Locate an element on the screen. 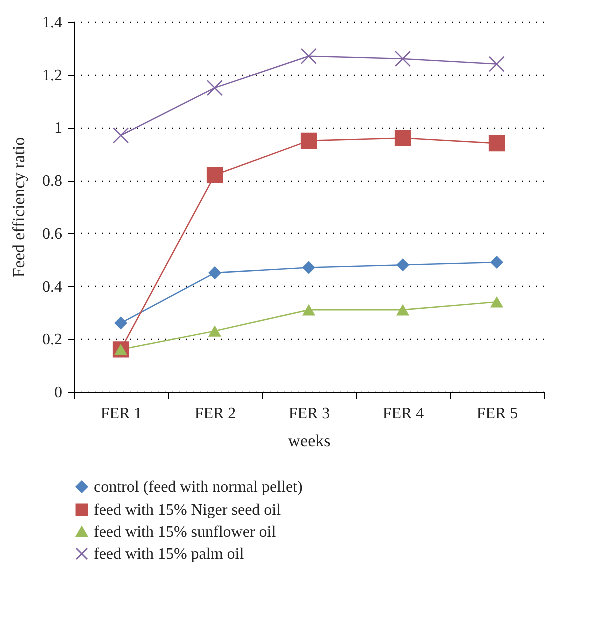  x-tick-label: FER 5 is located at coordinates (497, 414).